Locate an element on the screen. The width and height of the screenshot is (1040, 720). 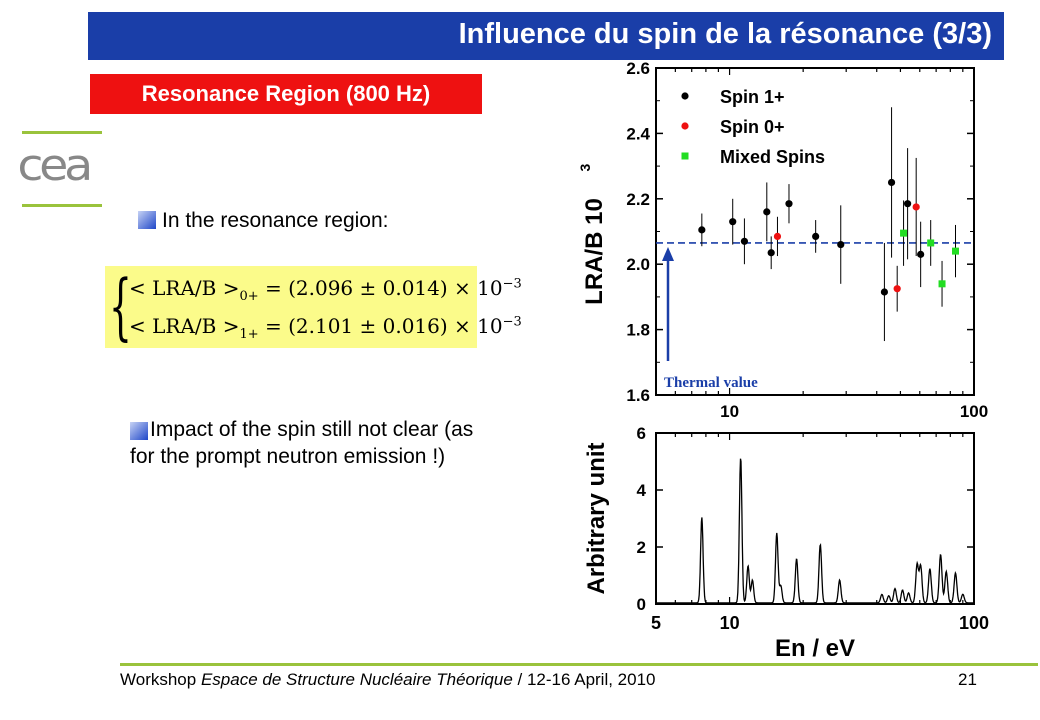
bottom-plot-frame is located at coordinates (815, 518).